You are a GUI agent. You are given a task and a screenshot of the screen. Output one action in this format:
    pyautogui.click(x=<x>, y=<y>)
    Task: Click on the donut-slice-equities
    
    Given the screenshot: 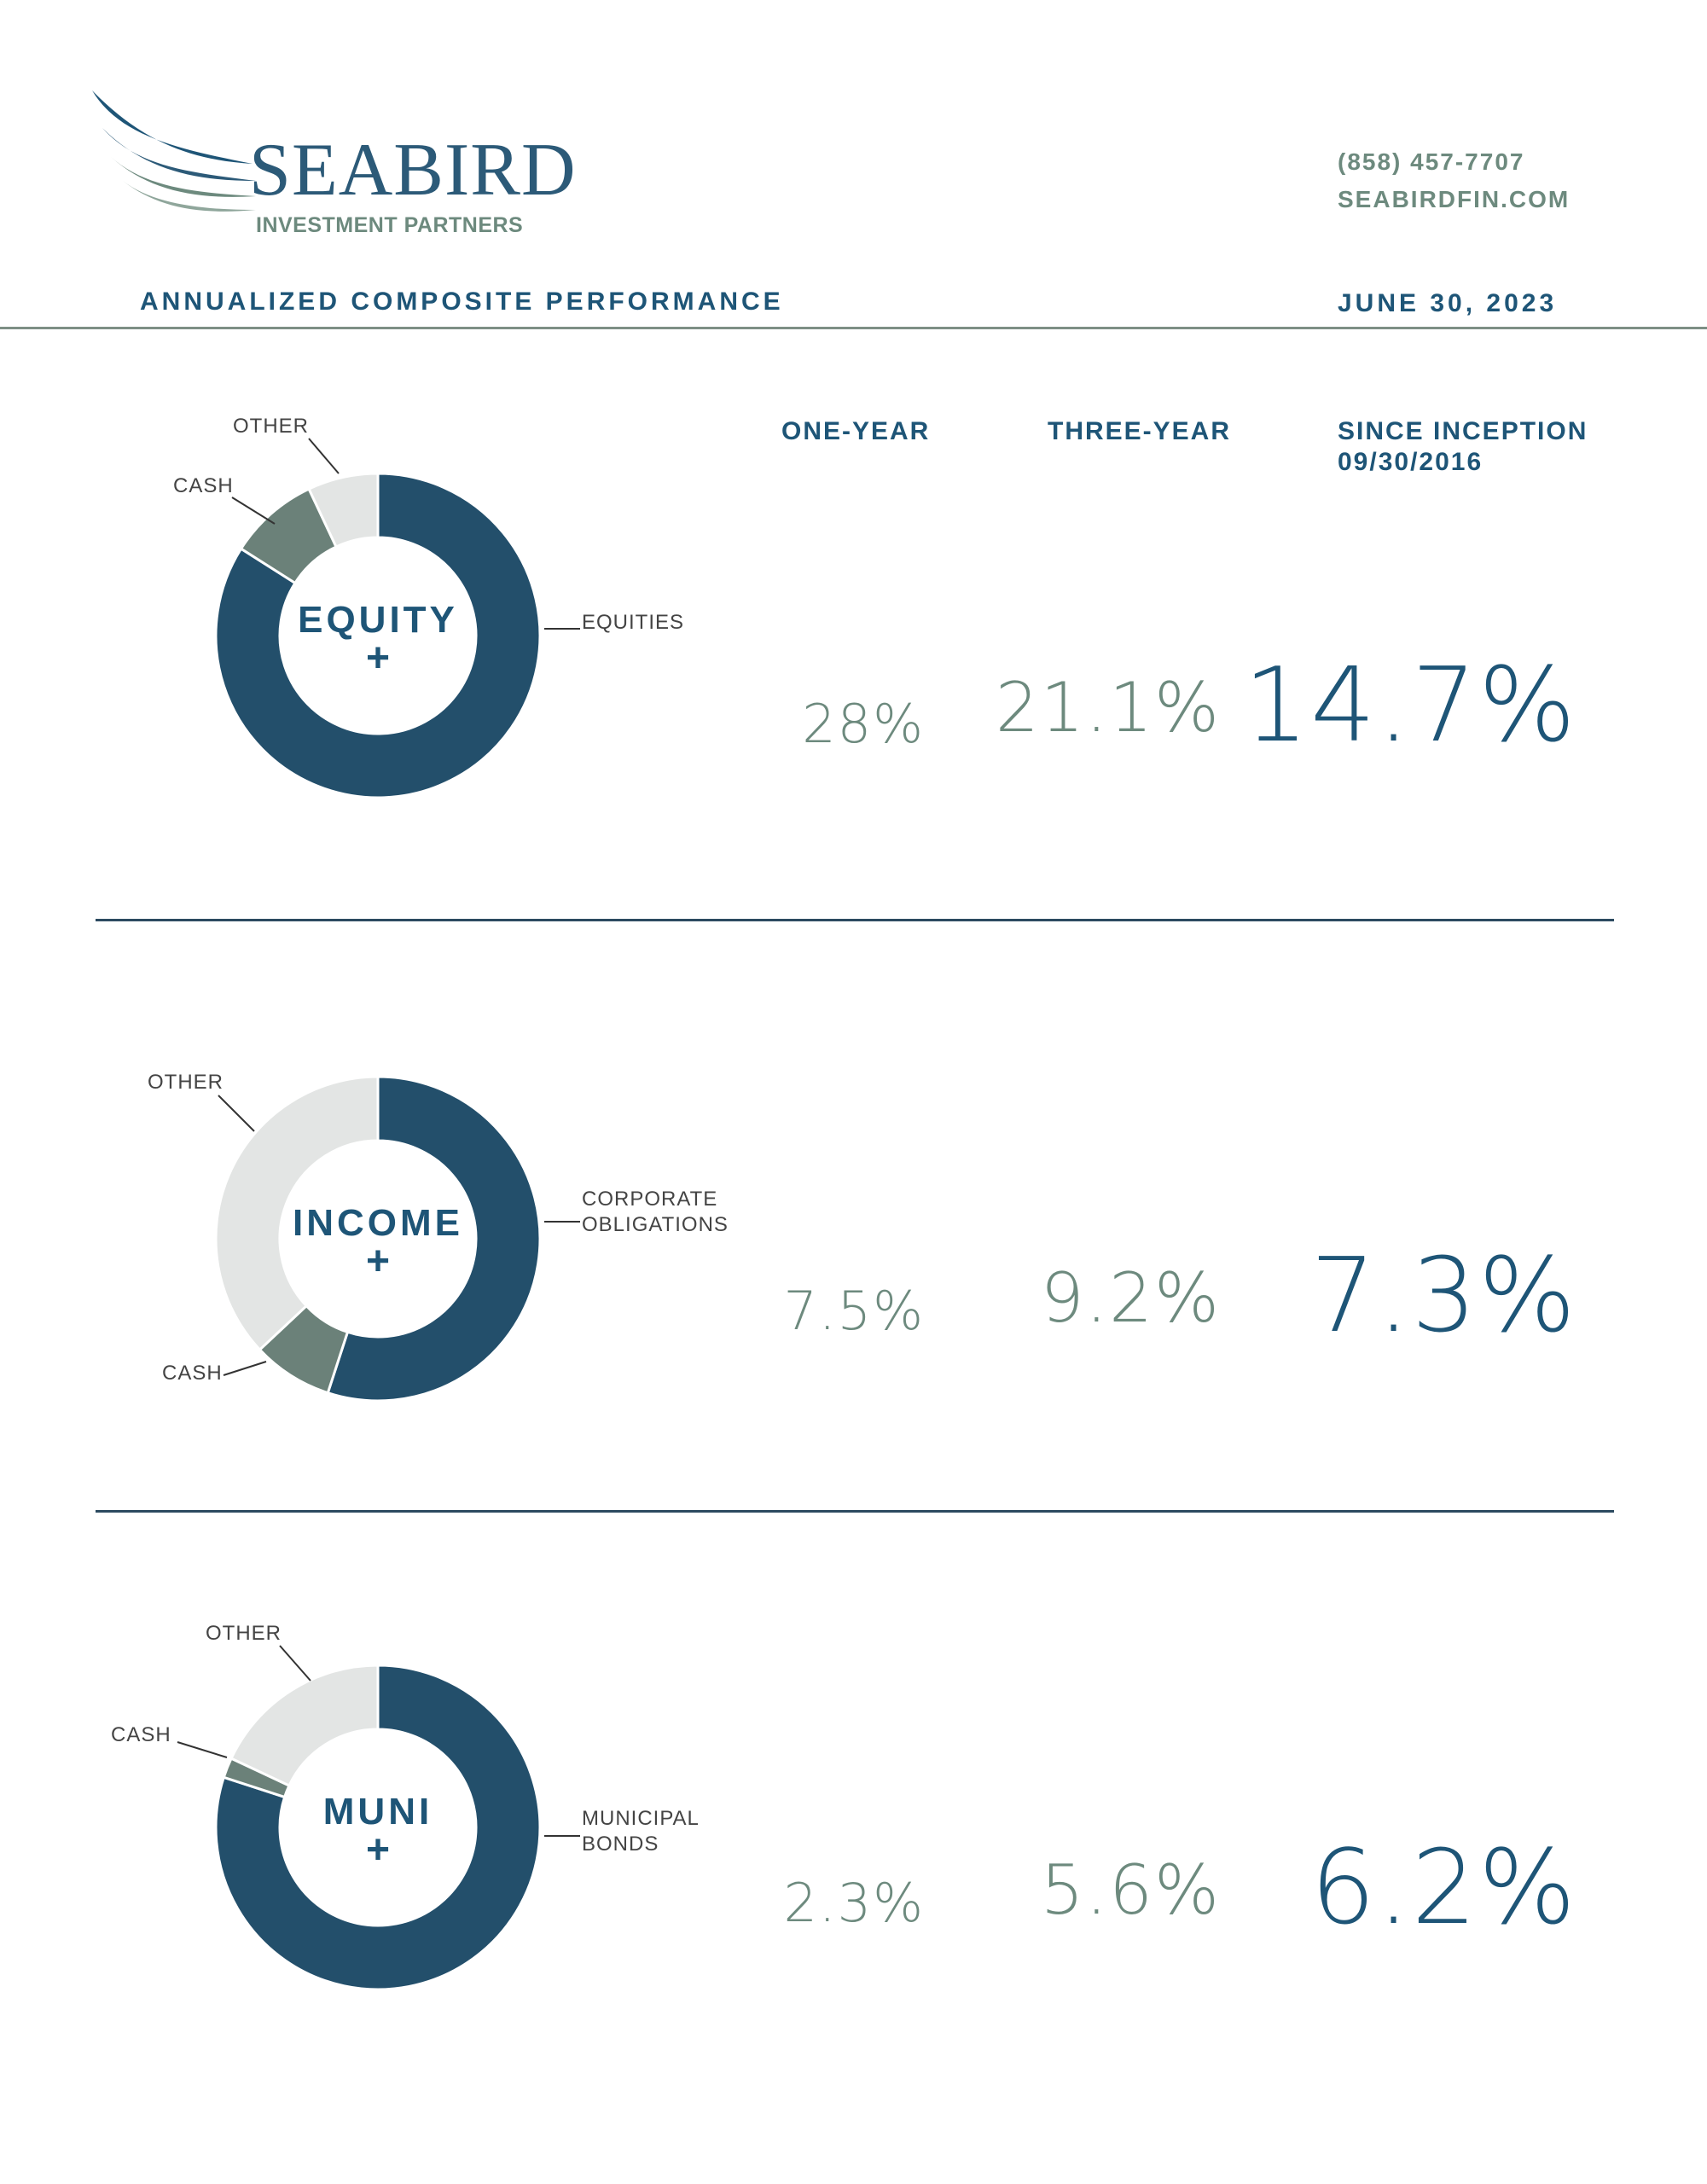 What is the action you would take?
    pyautogui.click(x=378, y=636)
    